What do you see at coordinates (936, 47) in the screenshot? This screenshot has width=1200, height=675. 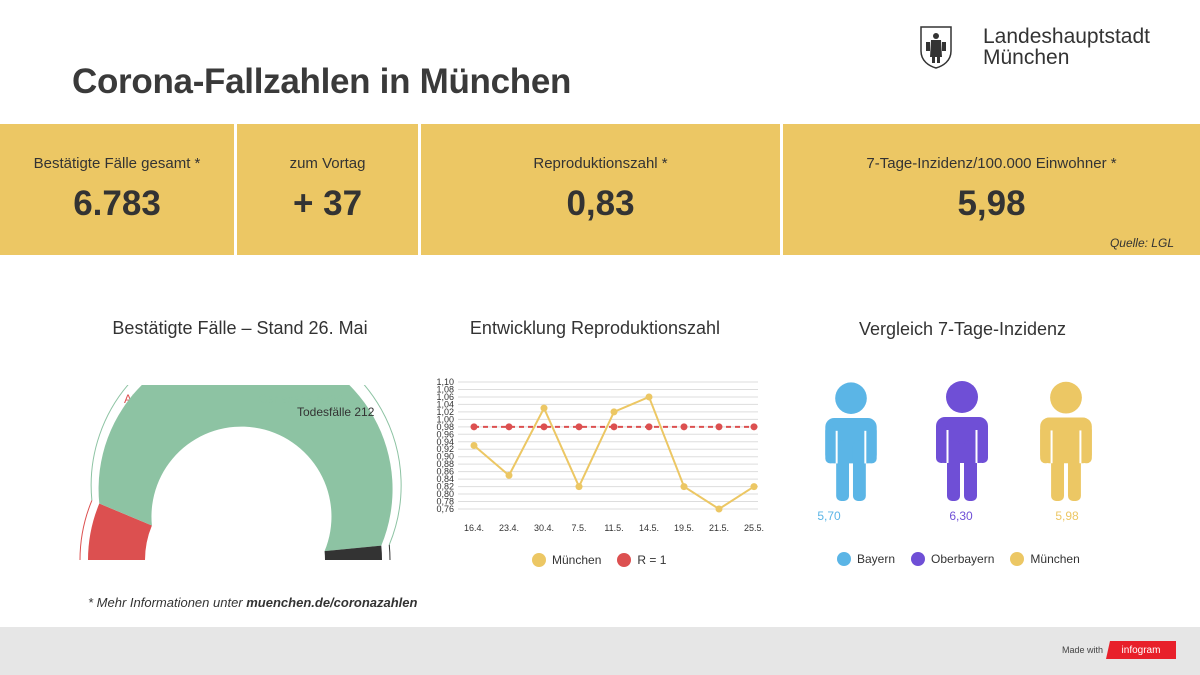 I see `monk-seal-icon` at bounding box center [936, 47].